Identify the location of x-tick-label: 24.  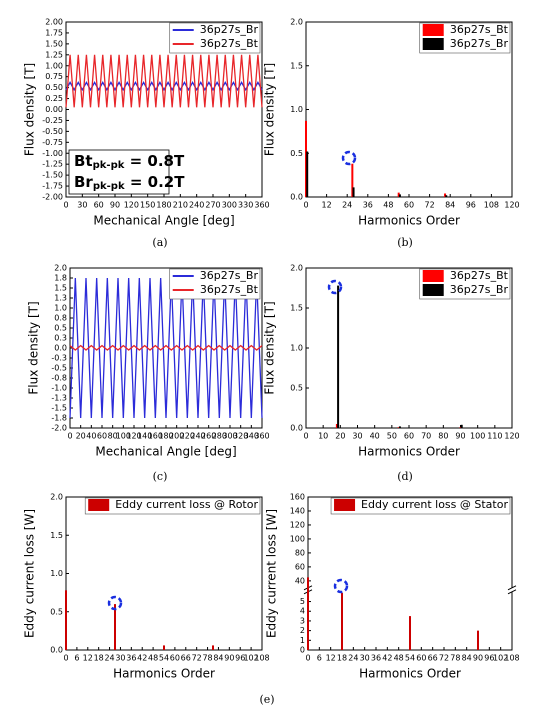
(347, 205).